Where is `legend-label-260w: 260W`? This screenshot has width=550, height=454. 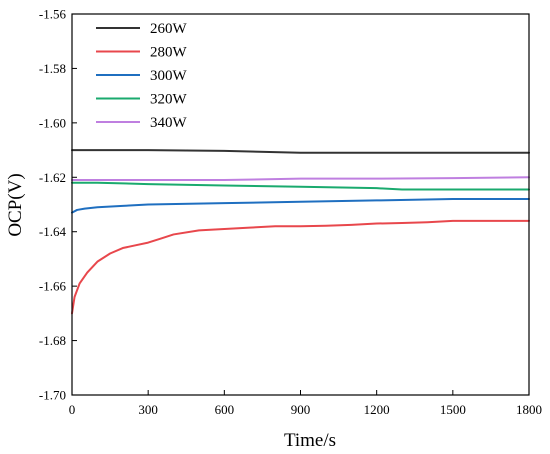 legend-label-260w: 260W is located at coordinates (169, 29).